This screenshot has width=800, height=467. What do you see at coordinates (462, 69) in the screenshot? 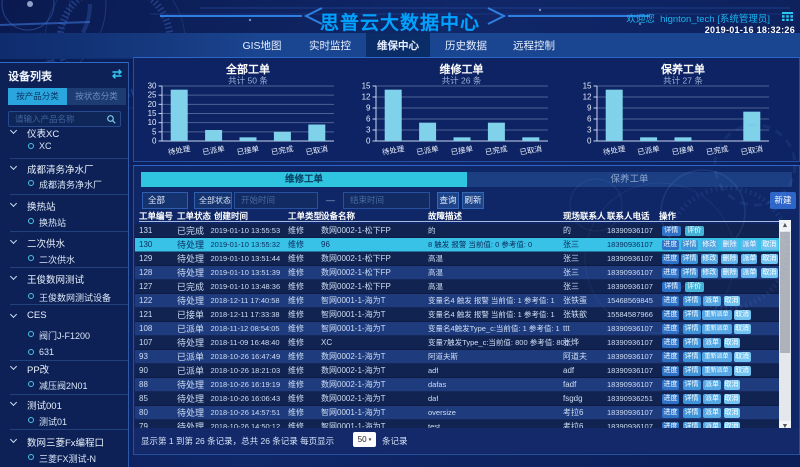
I see `svg-text: 维修工单` at bounding box center [462, 69].